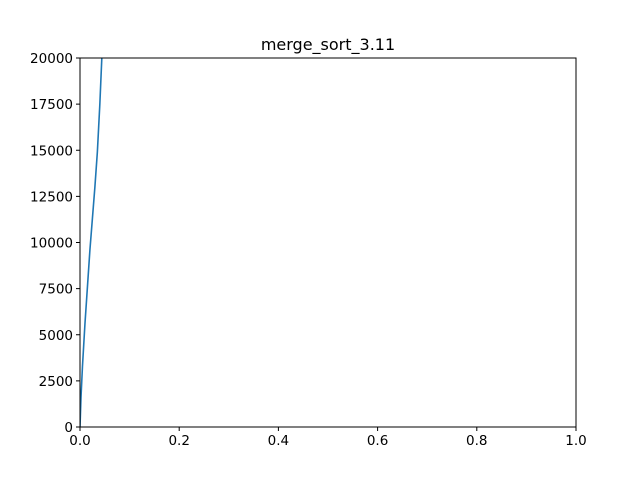 The width and height of the screenshot is (640, 480). I want to click on x-tick-label: 0.6, so click(377, 441).